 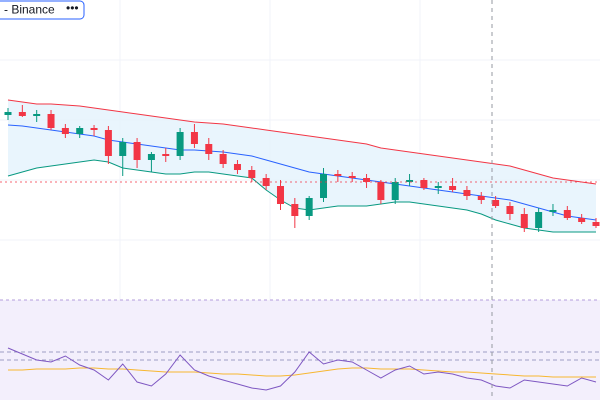 What do you see at coordinates (72, 8) in the screenshot?
I see `menu-button: •••` at bounding box center [72, 8].